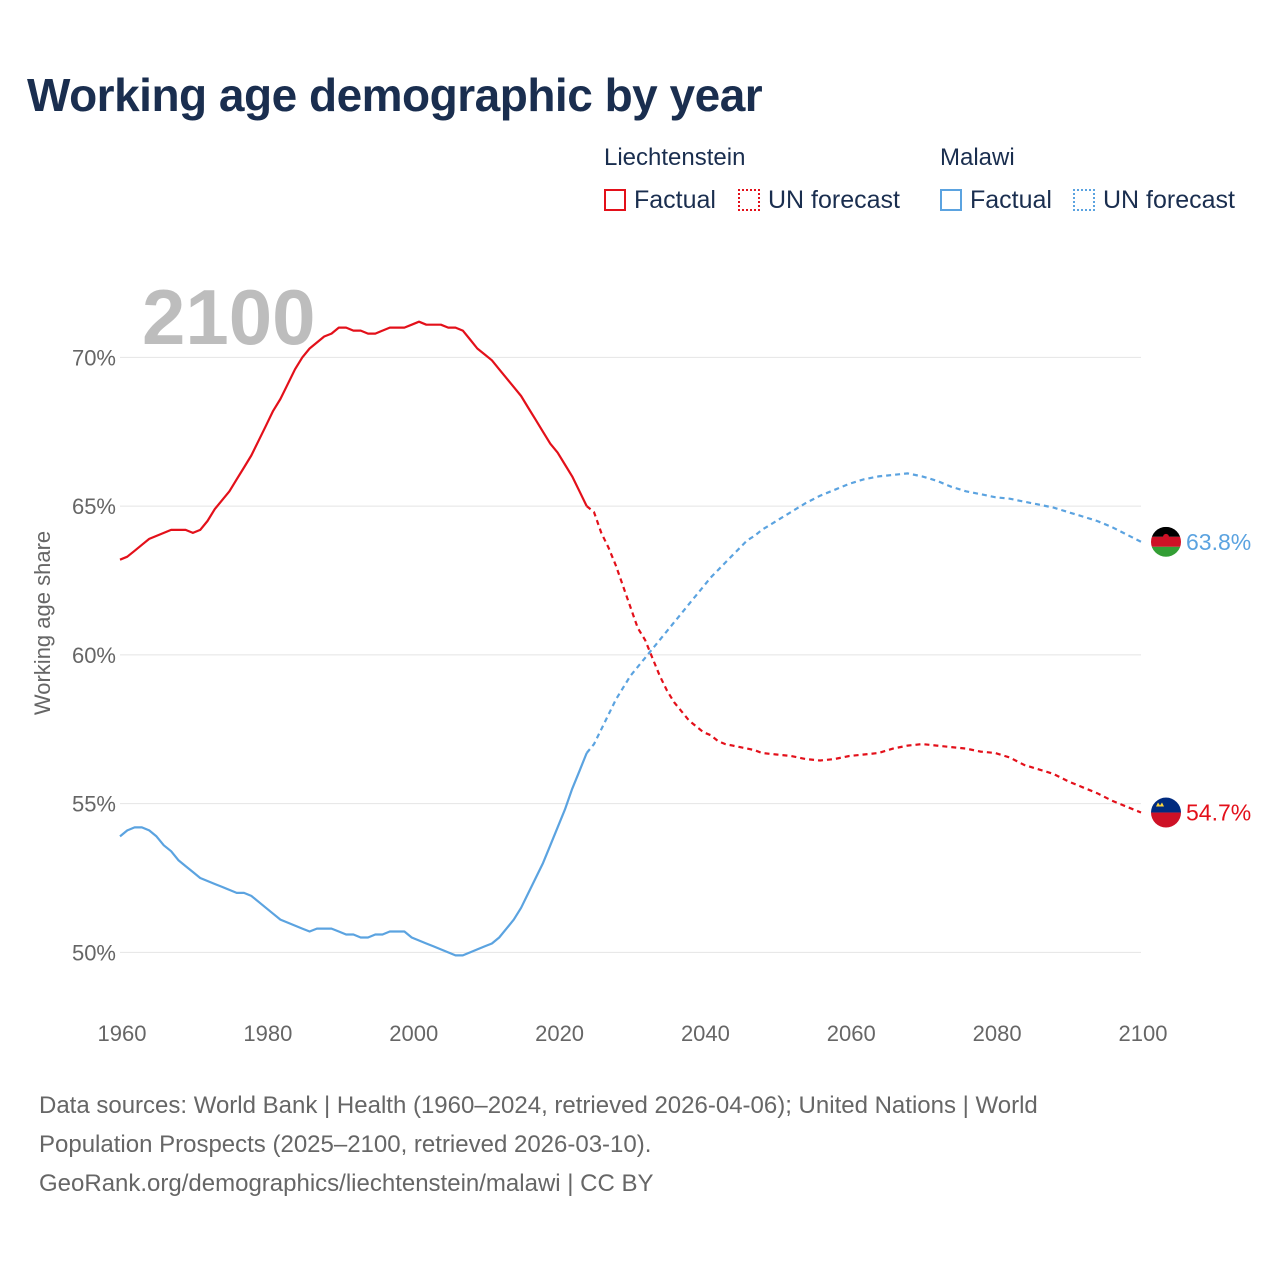  What do you see at coordinates (1218, 813) in the screenshot?
I see `end-label-liechtenstein: 54.7%` at bounding box center [1218, 813].